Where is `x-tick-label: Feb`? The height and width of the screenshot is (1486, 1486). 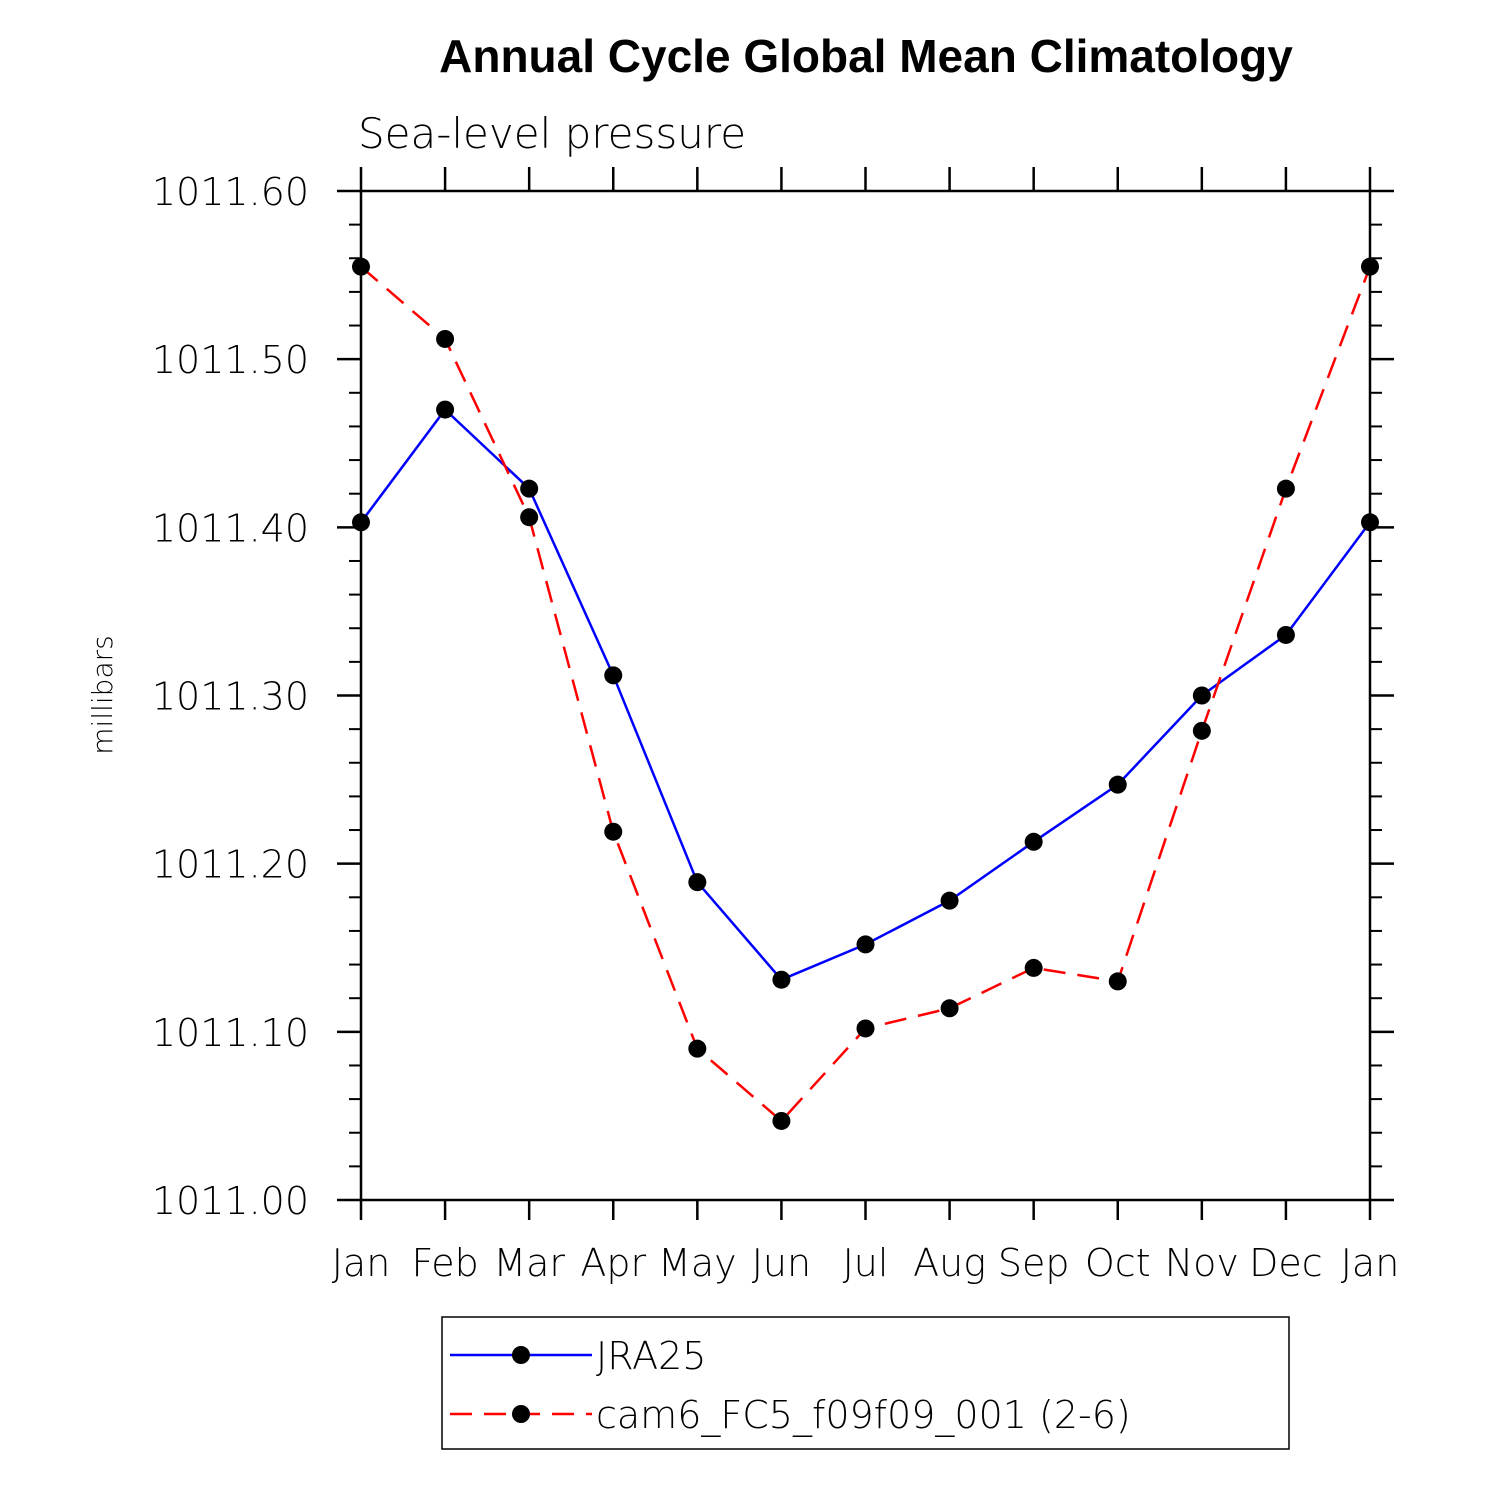
x-tick-label: Feb is located at coordinates (444, 1263).